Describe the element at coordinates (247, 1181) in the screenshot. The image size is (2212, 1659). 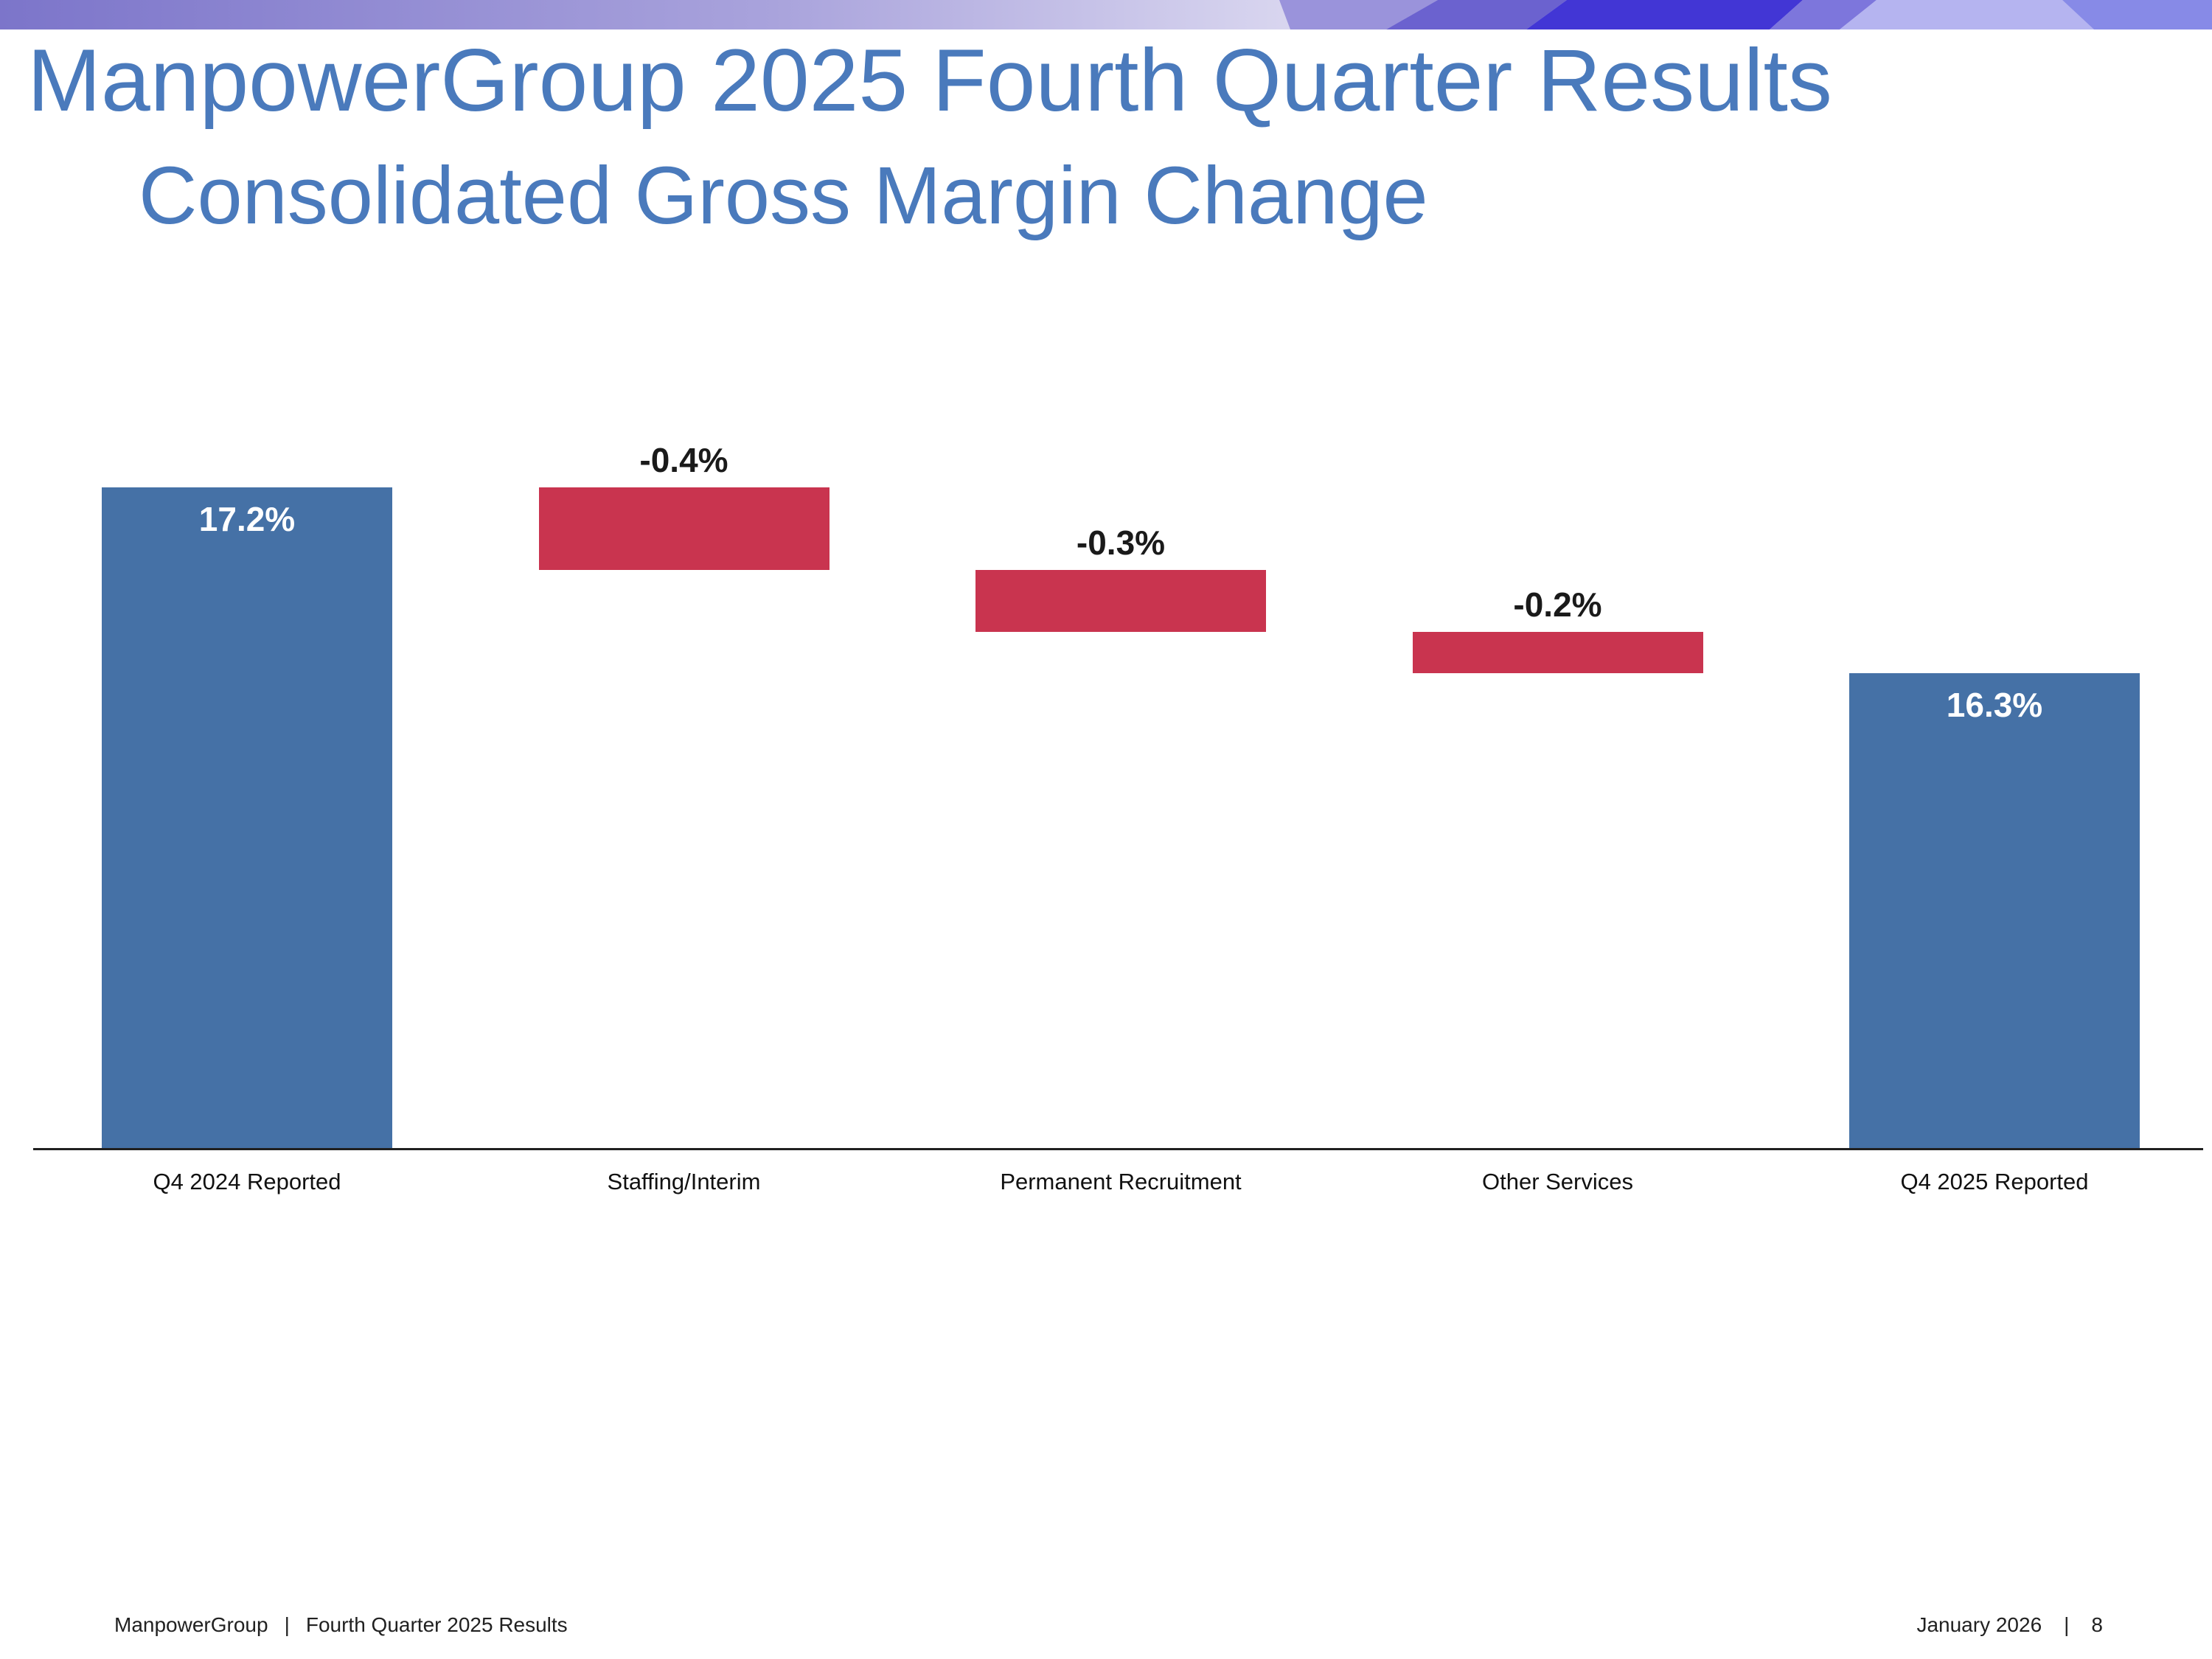
I see `x-axis-category-label-1: Q4 2024 Reported` at that location.